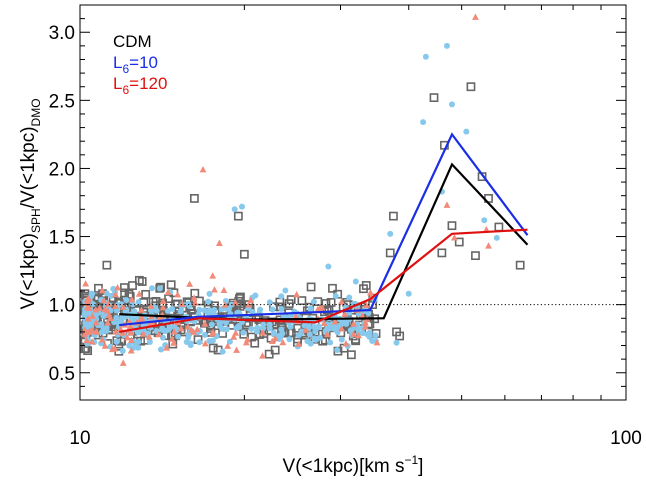 Image resolution: width=646 pixels, height=483 pixels. Describe the element at coordinates (62, 169) in the screenshot. I see `y-tick-label: 2.0` at that location.